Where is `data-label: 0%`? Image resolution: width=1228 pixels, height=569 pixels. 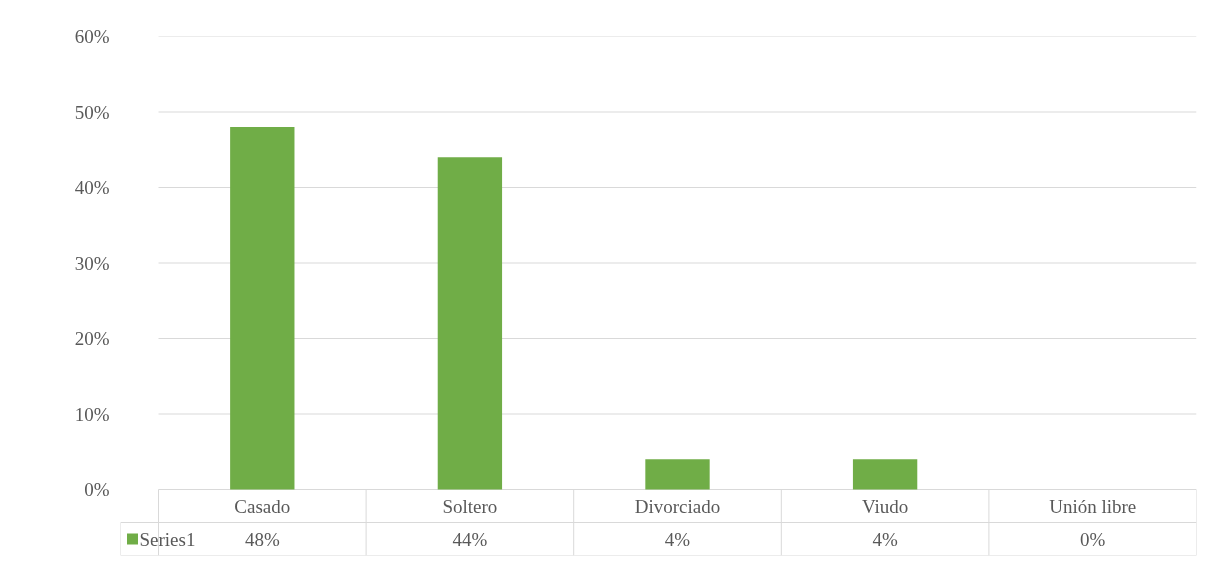 data-label: 0% is located at coordinates (1093, 539).